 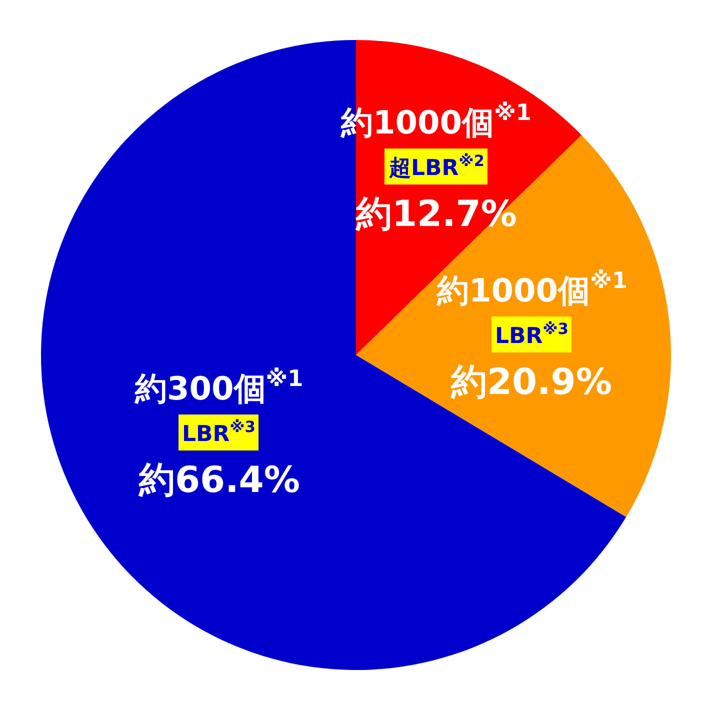 I want to click on category-label: 約300個$^{※1}$ LBR$^{※3}$, so click(x=219, y=407).